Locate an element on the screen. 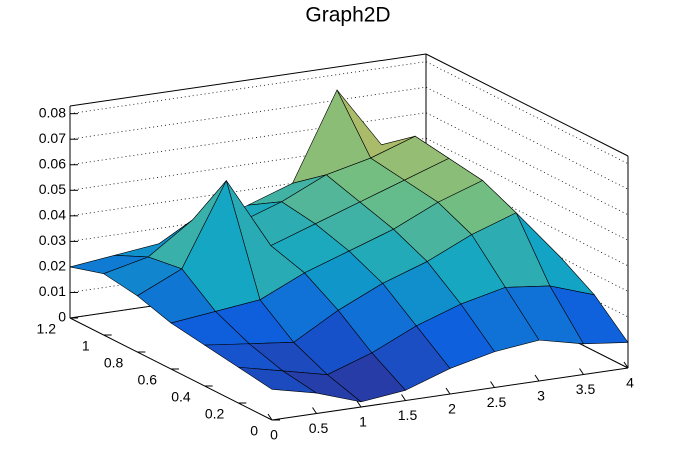 The width and height of the screenshot is (696, 472). y-tick-label: 0 is located at coordinates (254, 431).